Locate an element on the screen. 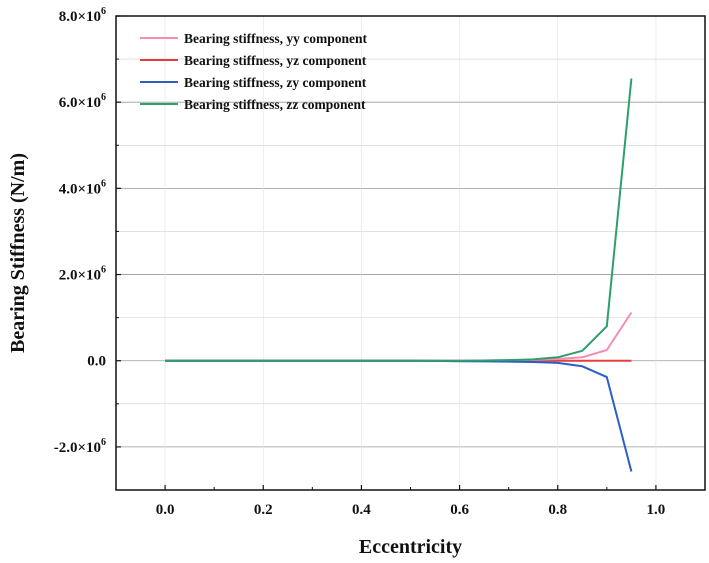 This screenshot has height=563, width=709. x-axis-title: Eccentricity is located at coordinates (410, 547).